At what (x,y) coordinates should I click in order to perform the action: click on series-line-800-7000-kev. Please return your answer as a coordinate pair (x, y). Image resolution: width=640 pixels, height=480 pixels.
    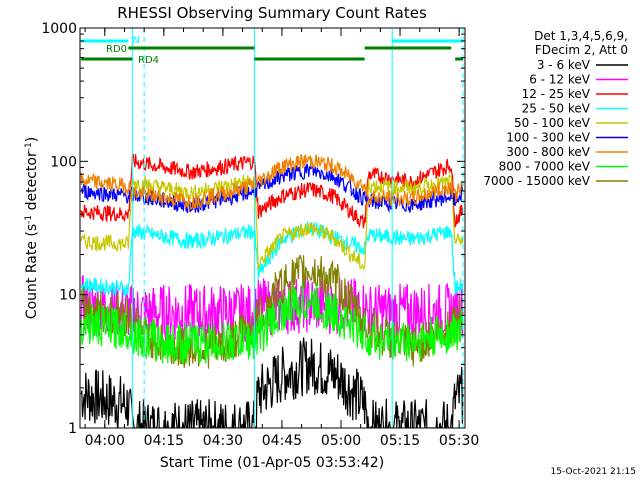
    Looking at the image, I should click on (272, 323).